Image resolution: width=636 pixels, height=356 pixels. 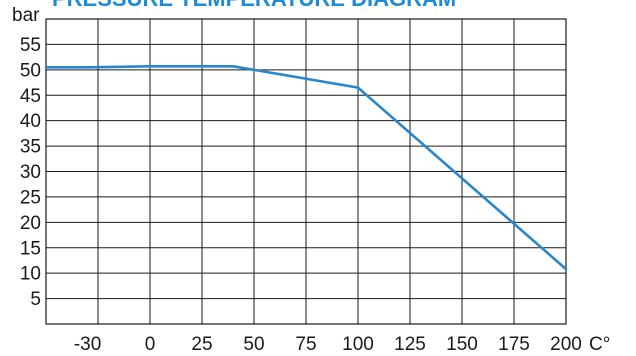 I want to click on y-tick-label: 35, so click(x=30, y=147).